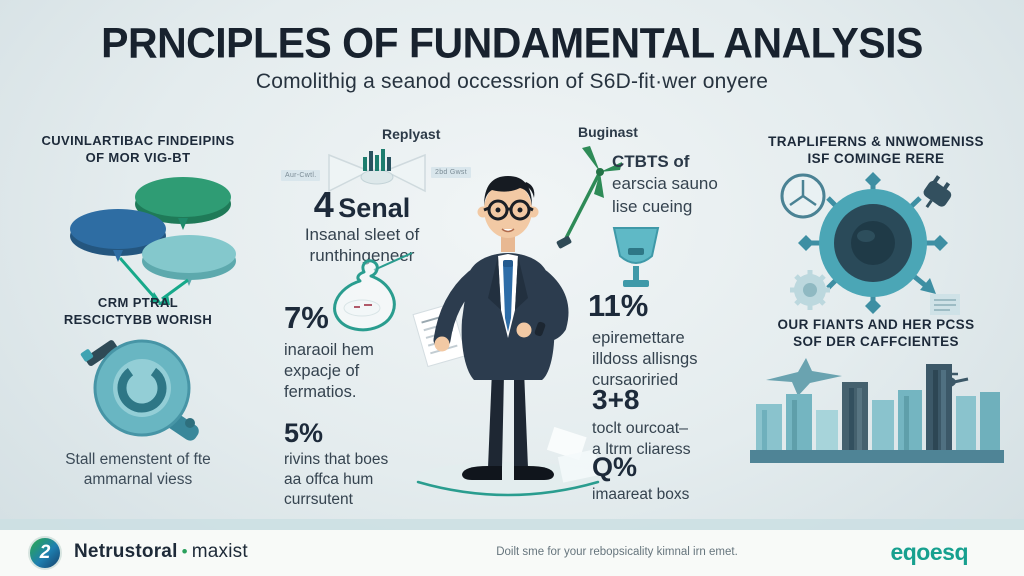  I want to click on hub-spokes-icon, so click(870, 243).